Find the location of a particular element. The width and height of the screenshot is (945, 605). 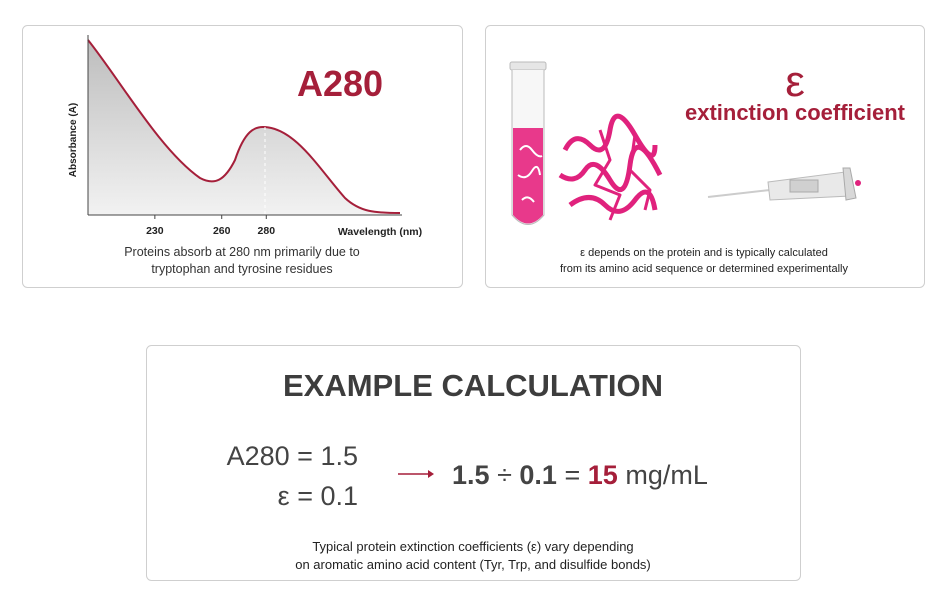

given: ε = 0.1 is located at coordinates (318, 496).